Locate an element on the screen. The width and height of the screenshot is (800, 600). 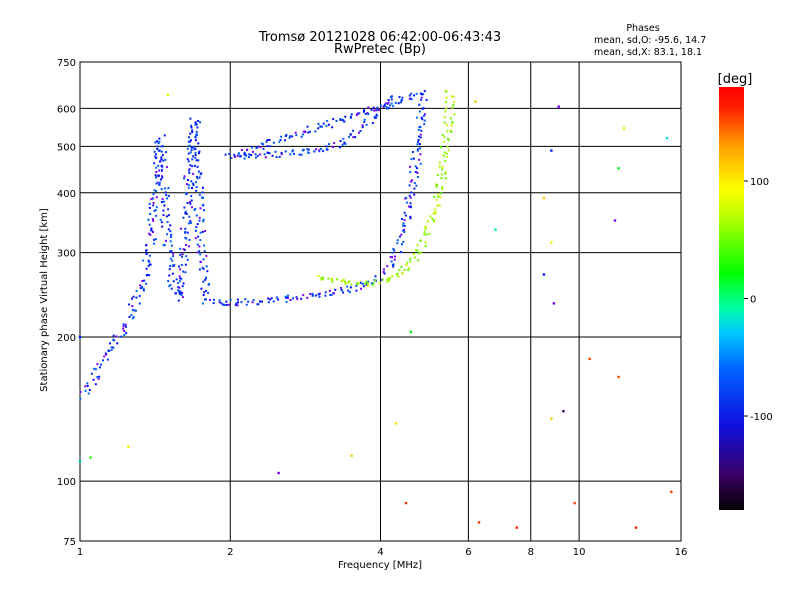
y-axis-label: Stationary phase Virtual Height [km] is located at coordinates (44, 300).